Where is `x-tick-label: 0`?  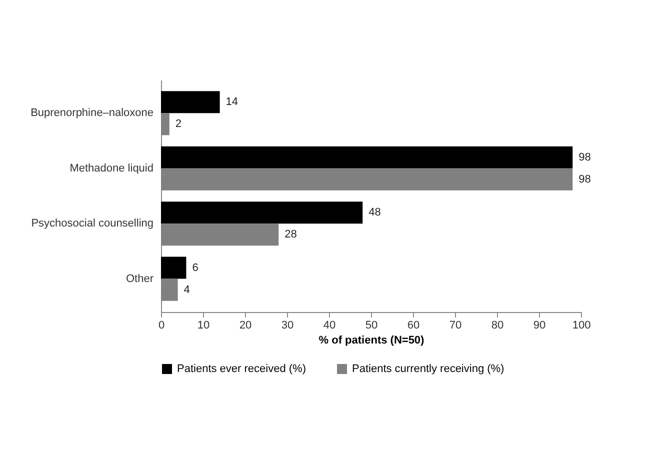
x-tick-label: 0 is located at coordinates (161, 326).